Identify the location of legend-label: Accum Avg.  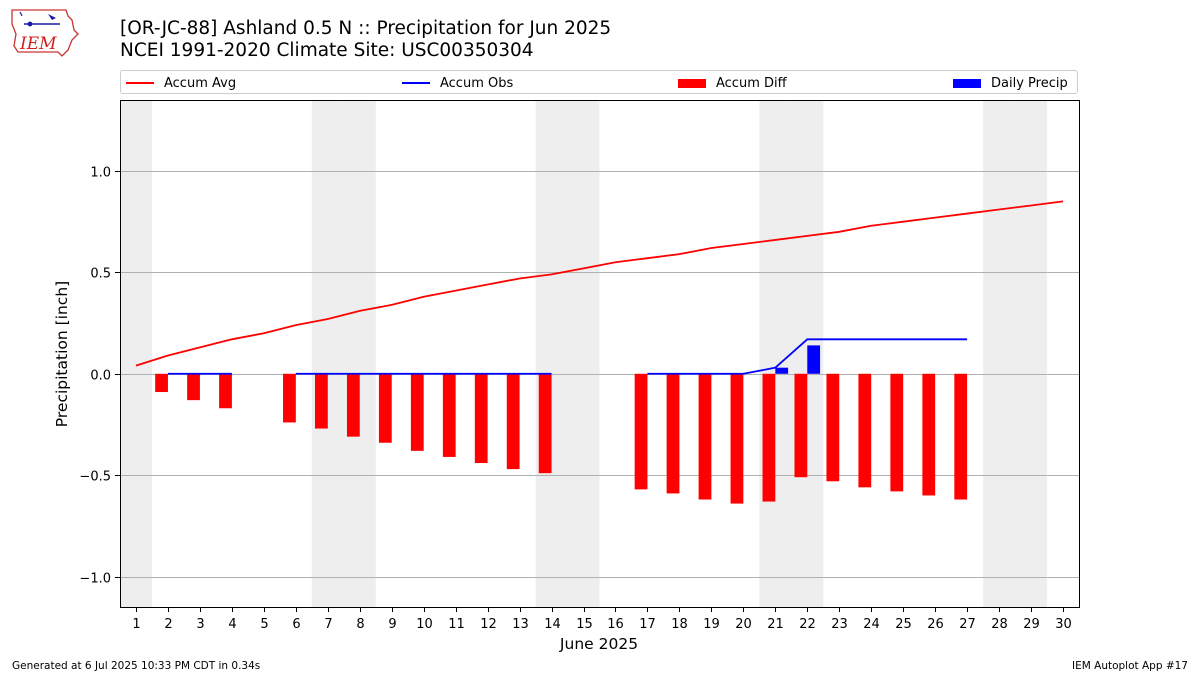
(200, 83).